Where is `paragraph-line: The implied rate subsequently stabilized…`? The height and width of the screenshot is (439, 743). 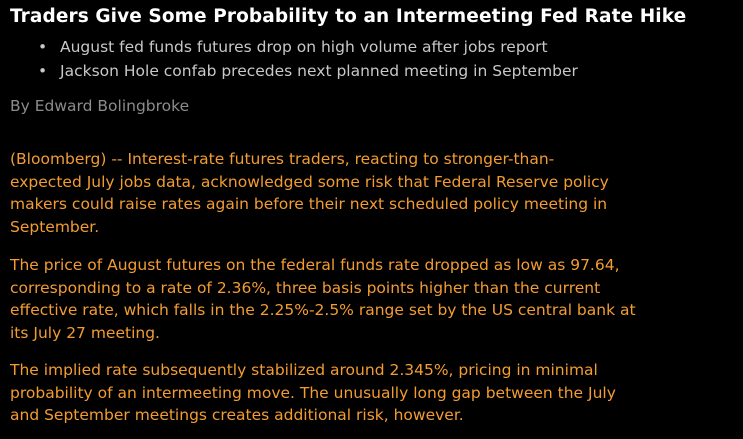 paragraph-line: The implied rate subsequently stabilized… is located at coordinates (304, 370).